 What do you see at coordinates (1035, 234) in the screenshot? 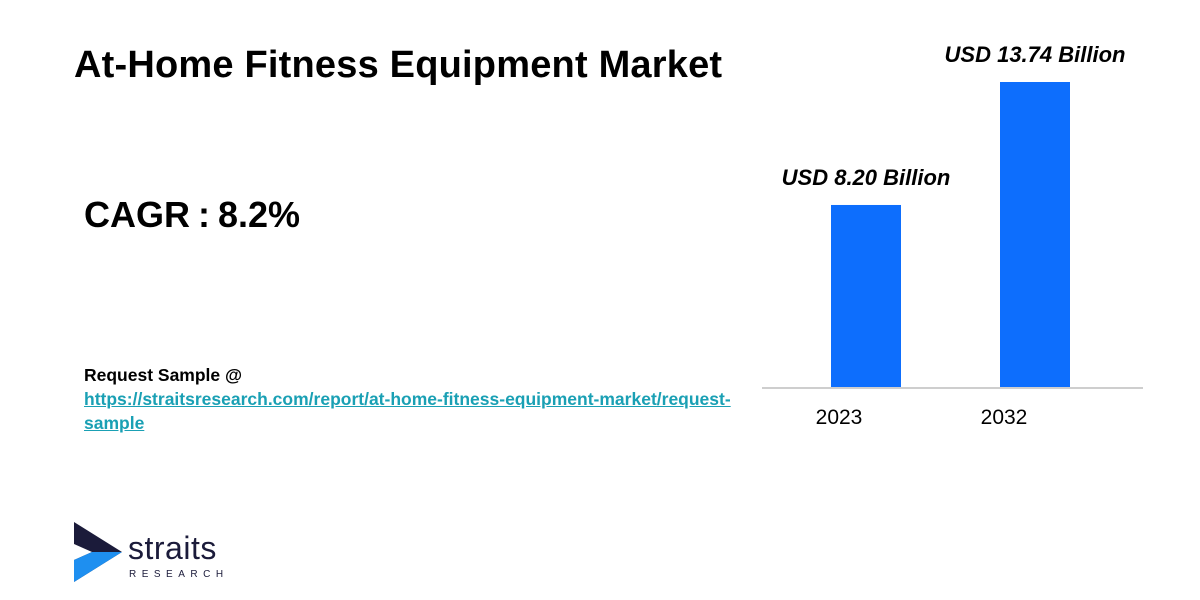
I see `bar-2032` at bounding box center [1035, 234].